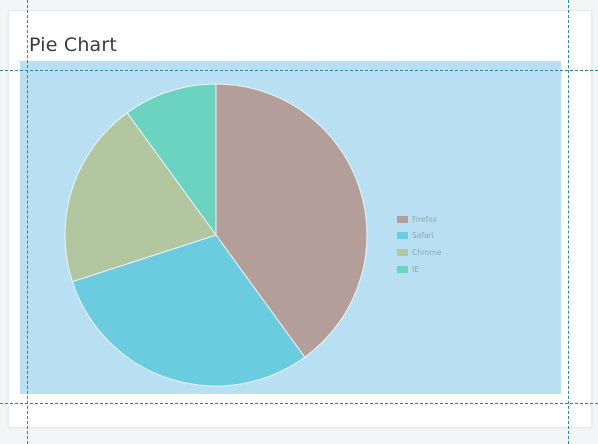 The width and height of the screenshot is (598, 444). I want to click on legend-item-chrome: Chrome, so click(419, 252).